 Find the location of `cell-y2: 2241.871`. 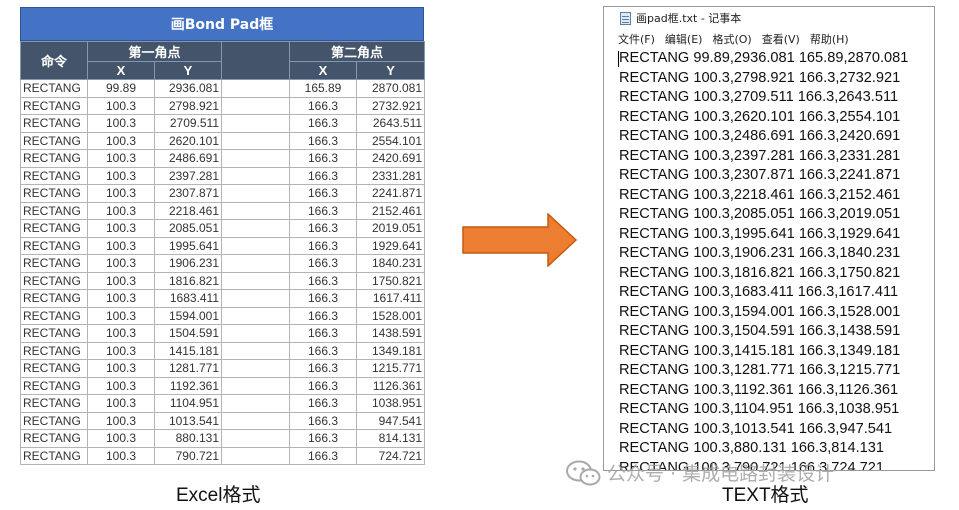

cell-y2: 2241.871 is located at coordinates (391, 193).